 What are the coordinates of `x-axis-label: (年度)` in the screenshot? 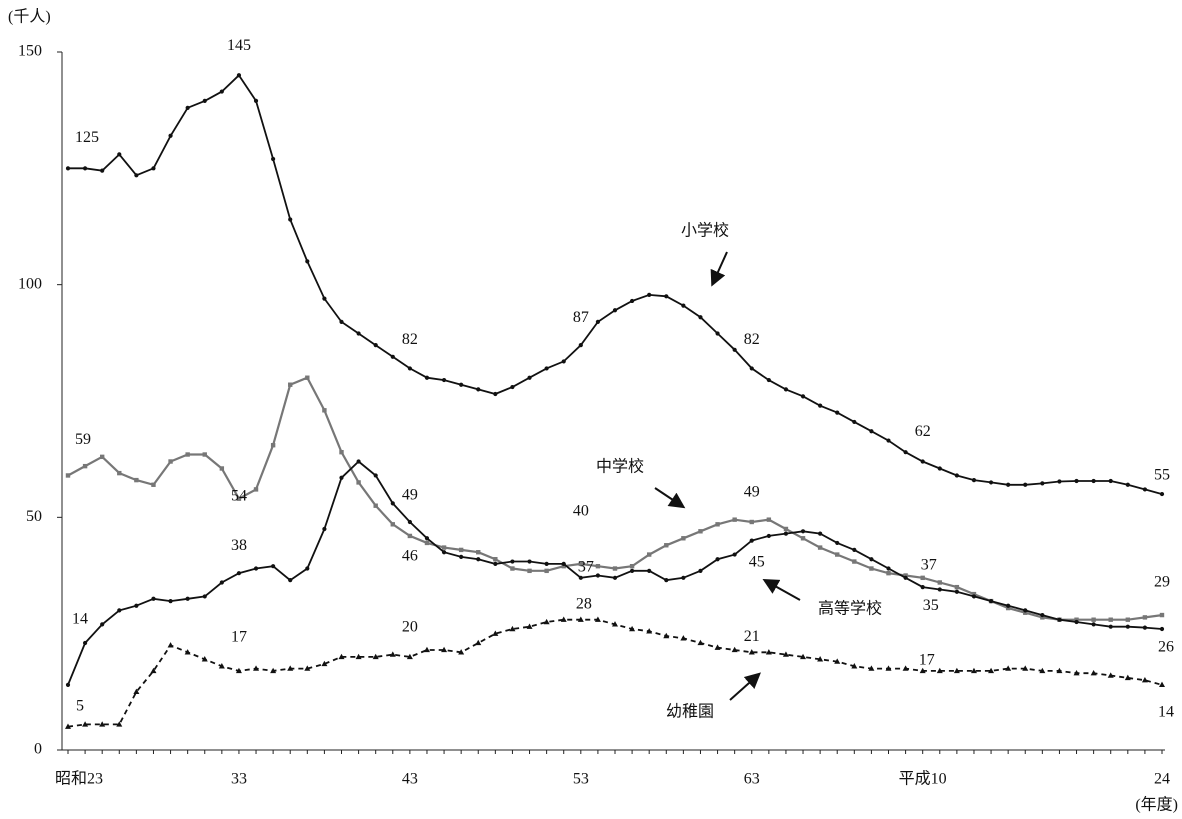 It's located at (1156, 805).